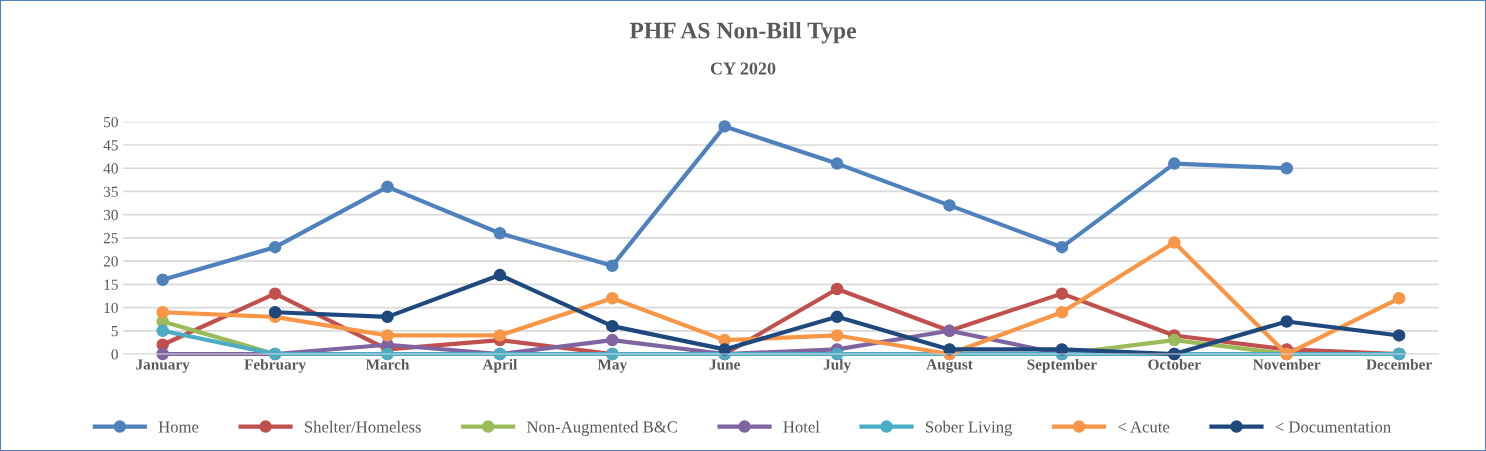  I want to click on y-tick-label: 0, so click(114, 354).